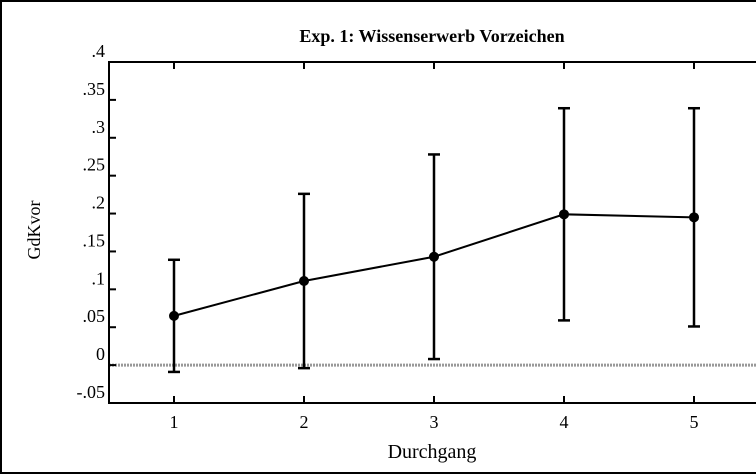 This screenshot has height=475, width=756. Describe the element at coordinates (91, 392) in the screenshot. I see `y-tick-label: -.05` at that location.